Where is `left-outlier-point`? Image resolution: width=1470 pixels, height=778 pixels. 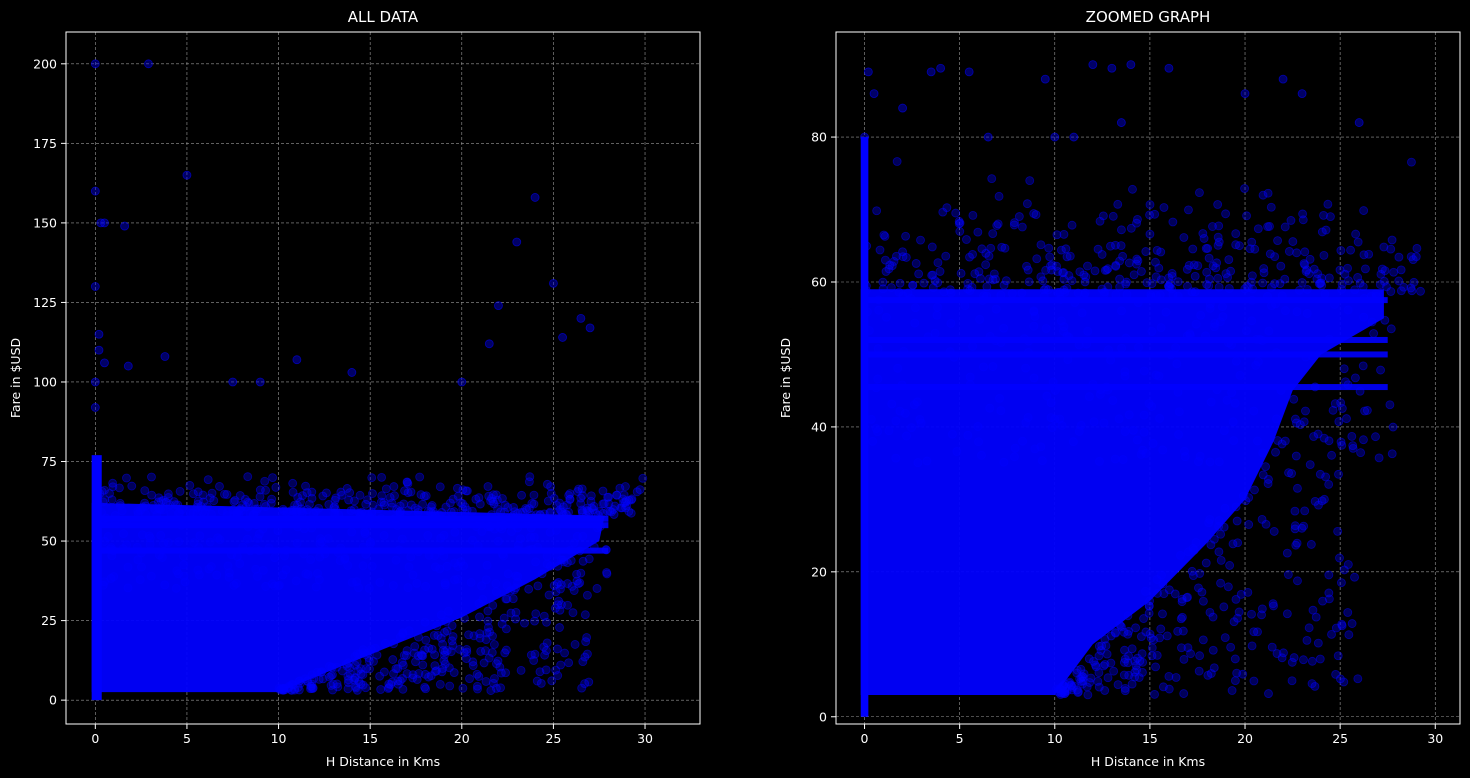 left-outlier-point is located at coordinates (95, 286).